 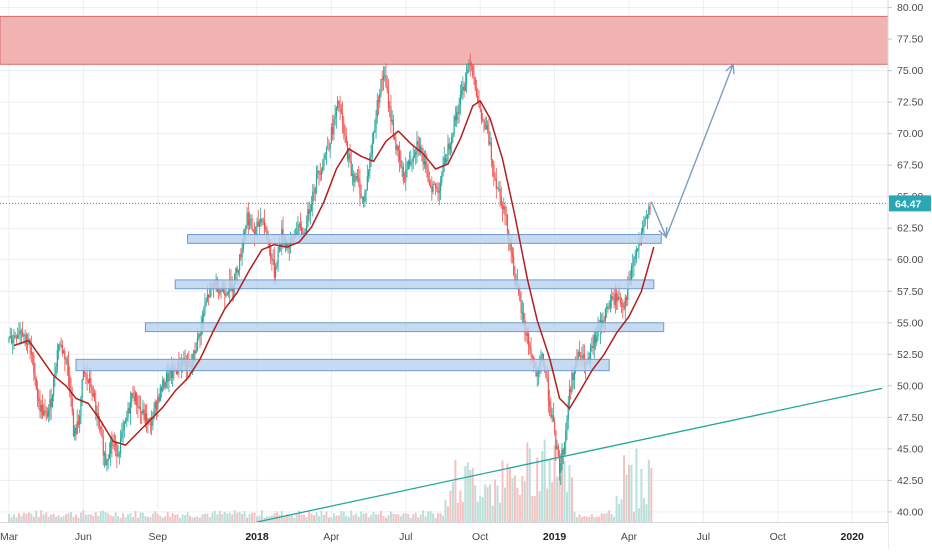 What do you see at coordinates (444, 40) in the screenshot?
I see `resistance-zone` at bounding box center [444, 40].